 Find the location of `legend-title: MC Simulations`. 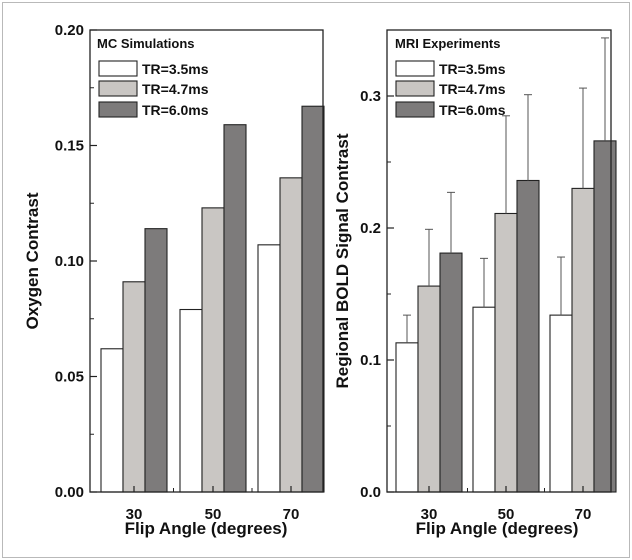

legend-title: MC Simulations is located at coordinates (146, 43).